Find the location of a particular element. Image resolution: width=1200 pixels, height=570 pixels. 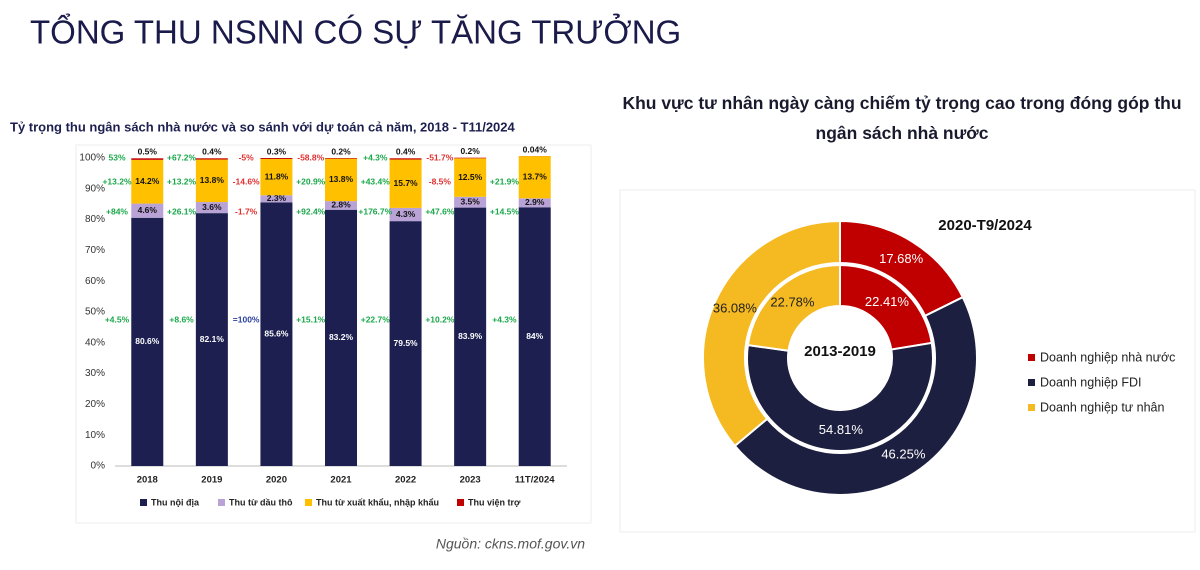

value-label: 3.6% is located at coordinates (212, 207).